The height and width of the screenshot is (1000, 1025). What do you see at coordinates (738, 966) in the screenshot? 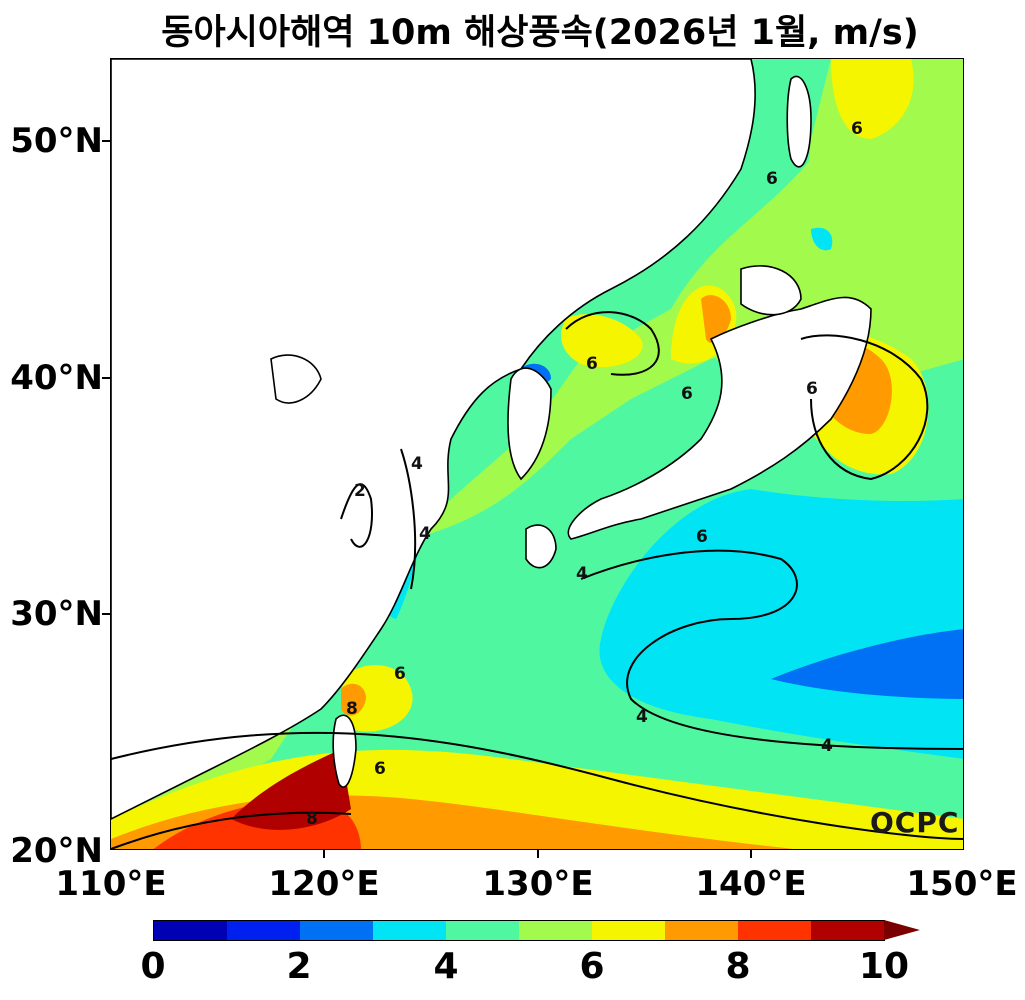
I see `colorbar-tick-label: 8` at bounding box center [738, 966].